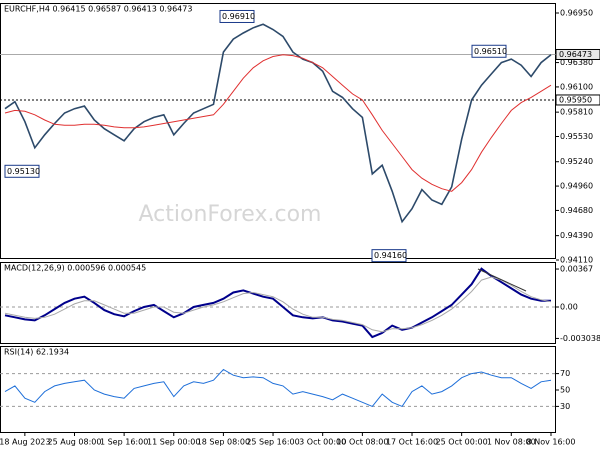 The height and width of the screenshot is (450, 600). Describe the element at coordinates (576, 235) in the screenshot. I see `y-tick-label: 0.94390` at that location.